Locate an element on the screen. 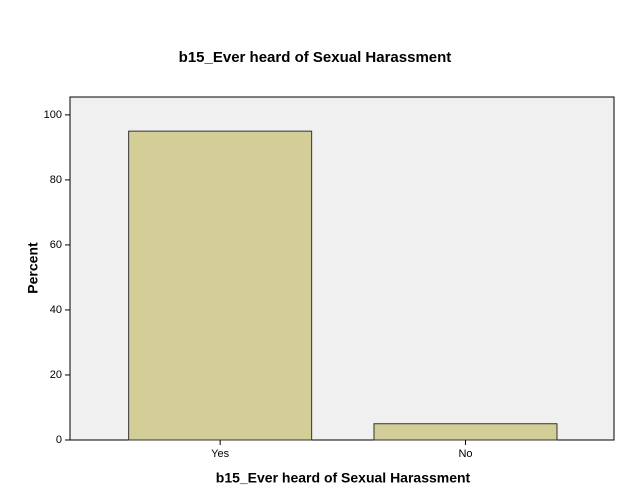 The height and width of the screenshot is (503, 628). x-axis-title: b15_Ever heard of Sexual Harassment is located at coordinates (343, 478).